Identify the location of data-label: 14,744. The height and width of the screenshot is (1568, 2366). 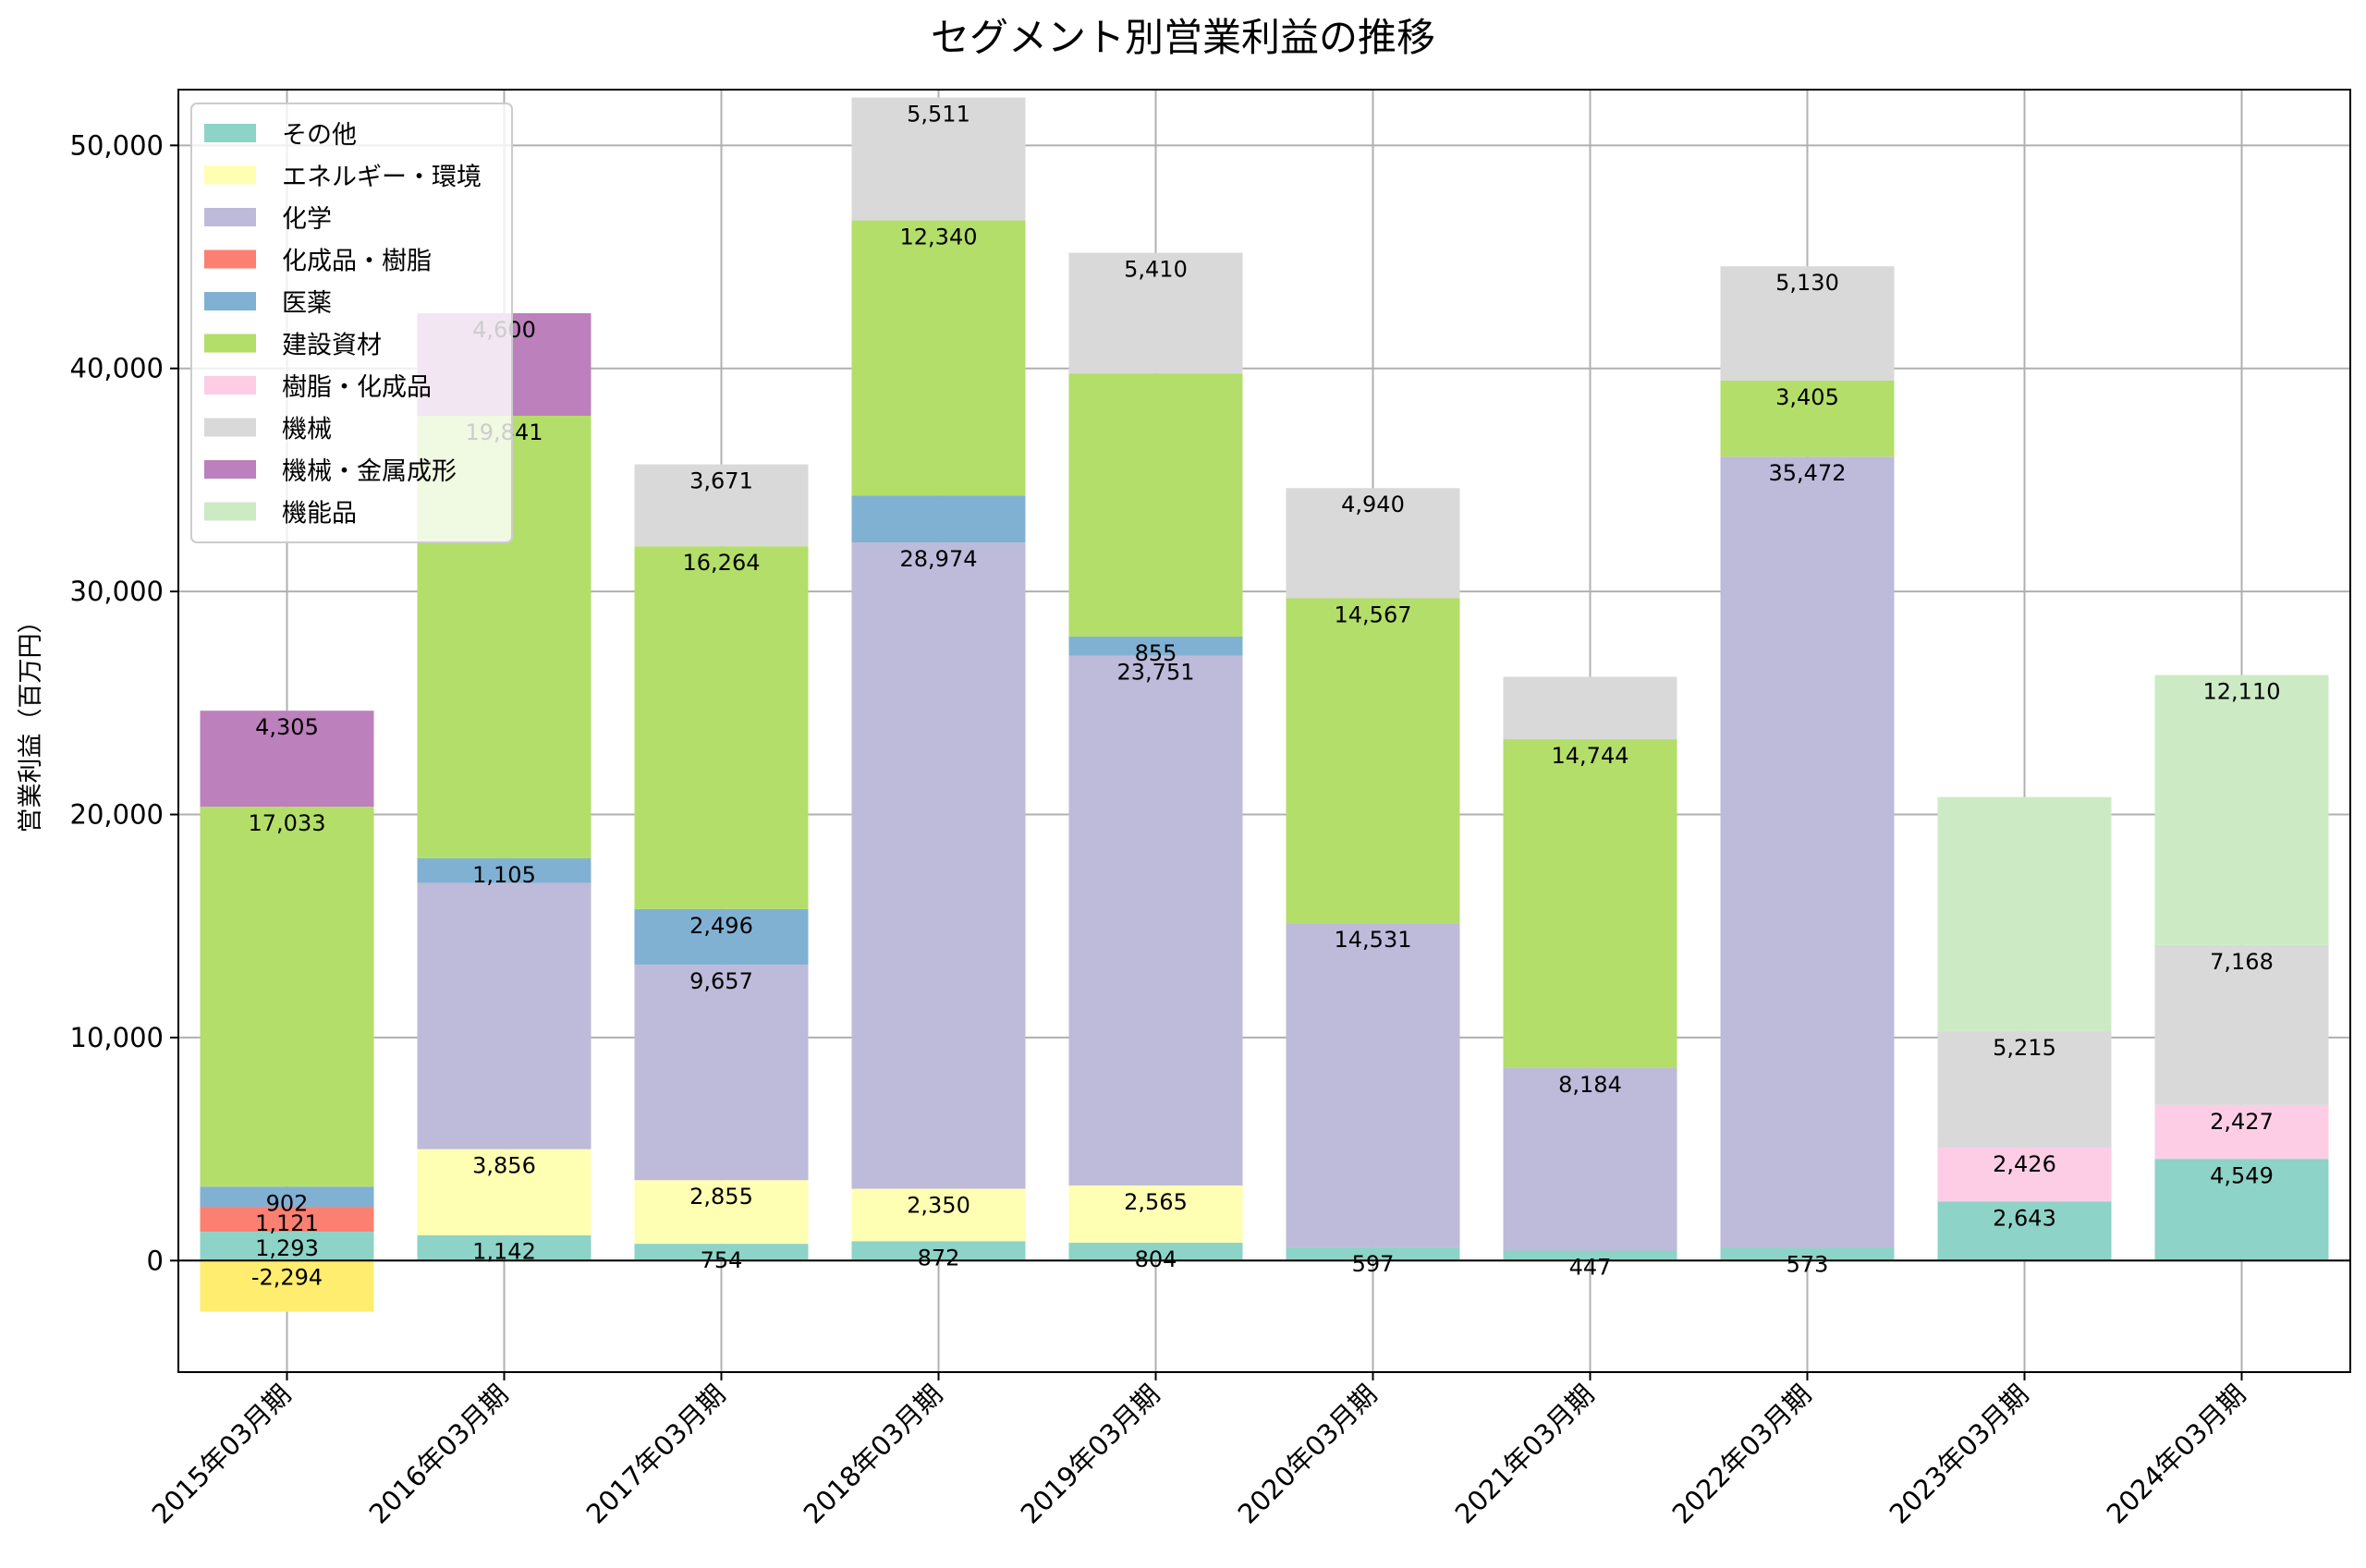
(1591, 756).